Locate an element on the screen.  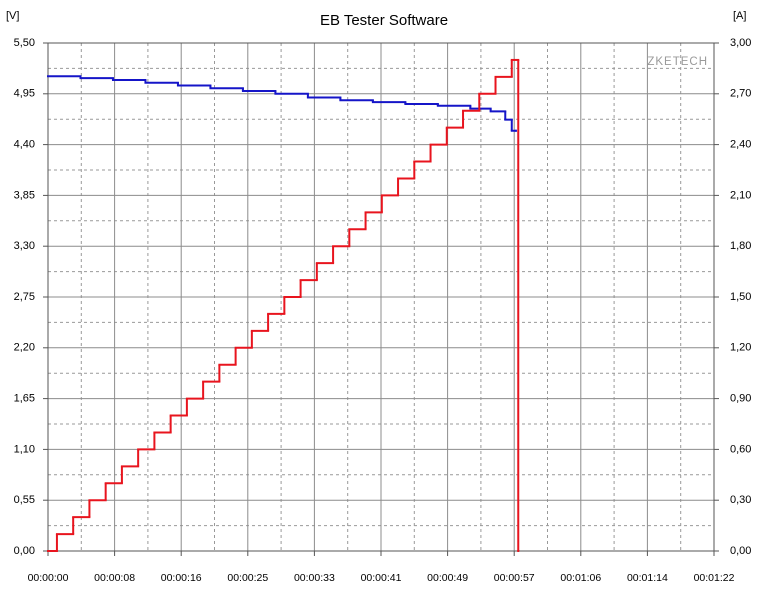
x-tick-label: 00:00:33 is located at coordinates (314, 578).